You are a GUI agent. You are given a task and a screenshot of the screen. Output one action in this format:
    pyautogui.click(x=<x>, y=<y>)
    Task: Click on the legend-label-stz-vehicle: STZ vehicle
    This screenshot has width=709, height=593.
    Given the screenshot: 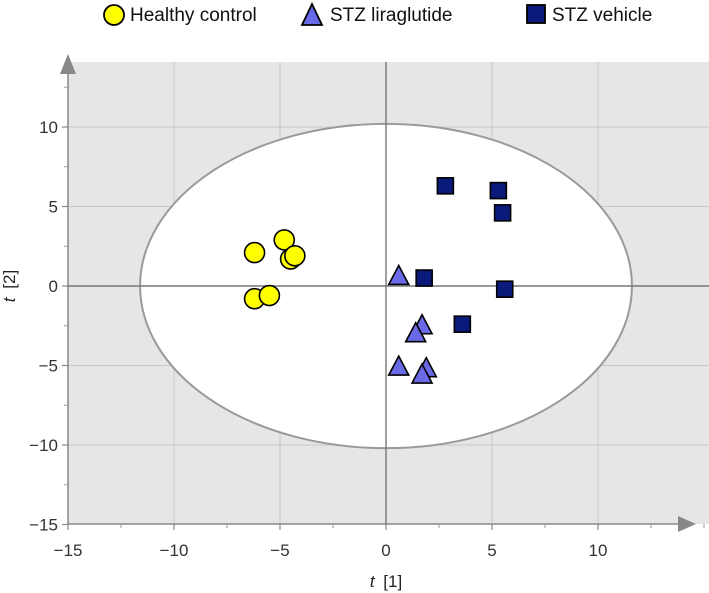 What is the action you would take?
    pyautogui.click(x=602, y=15)
    